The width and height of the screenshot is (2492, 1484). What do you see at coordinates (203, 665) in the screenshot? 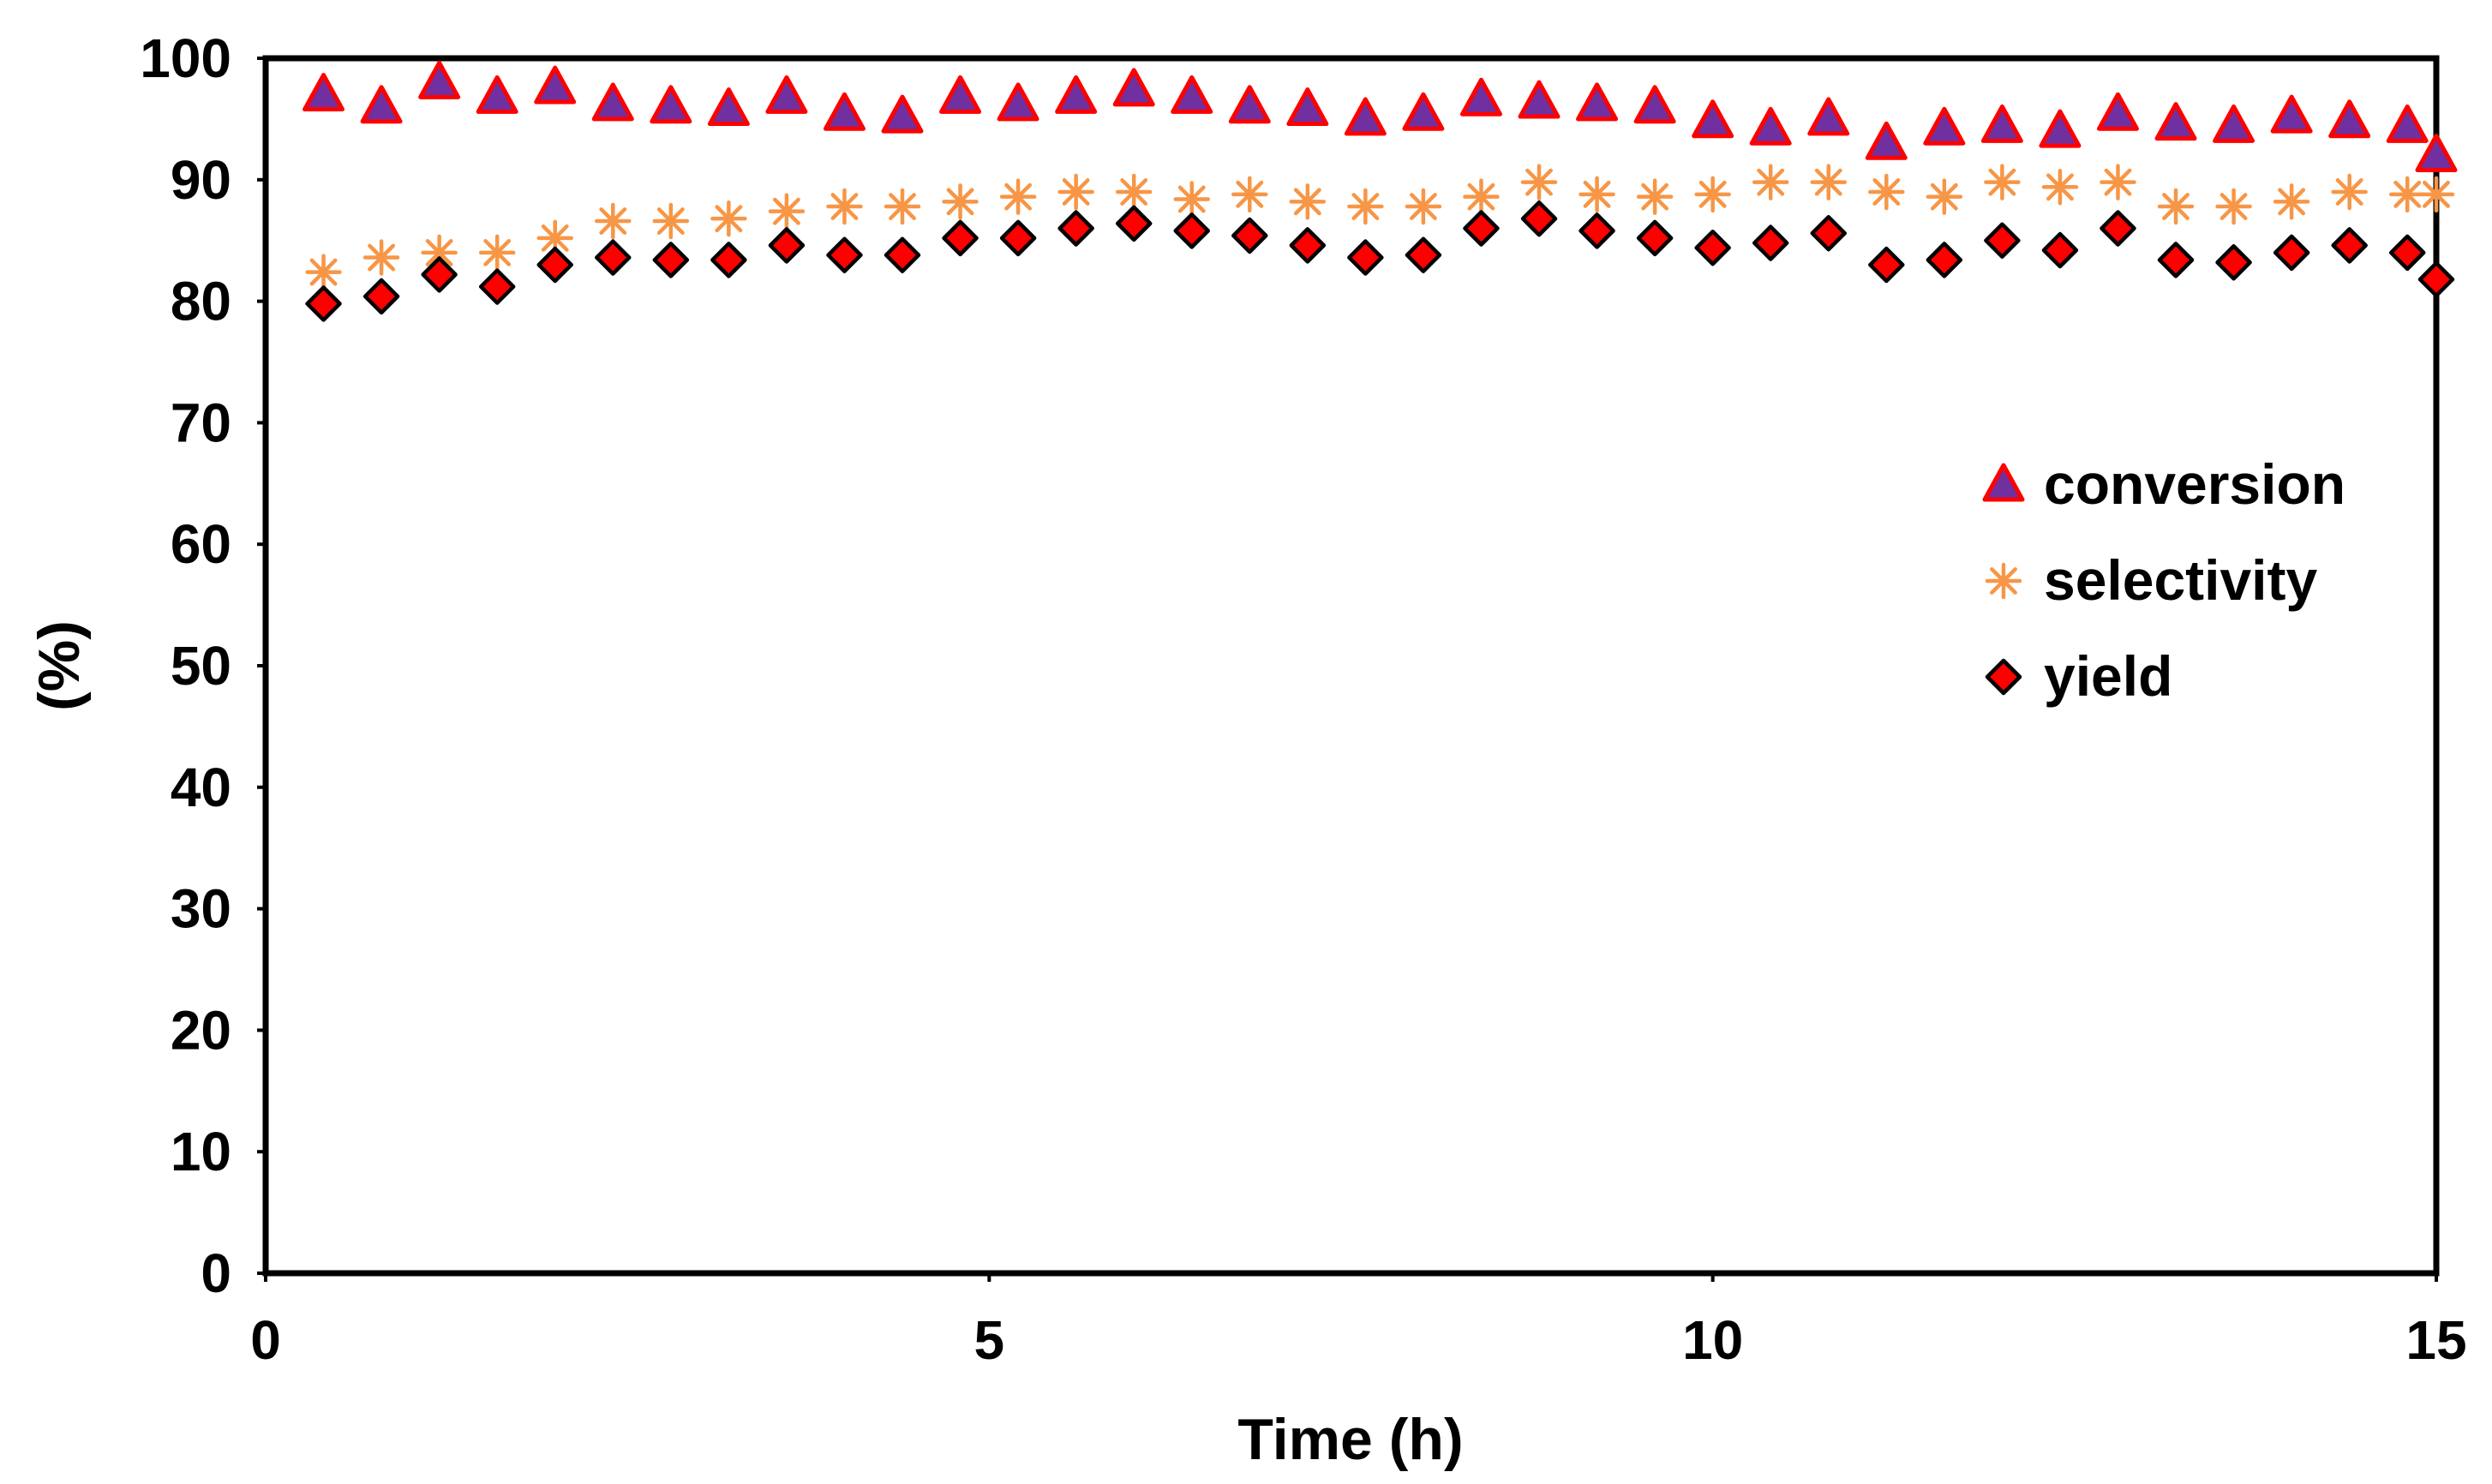
I see `y-axis-ticks: 0 10 20 30 40 50 60 70 80 90 100` at bounding box center [203, 665].